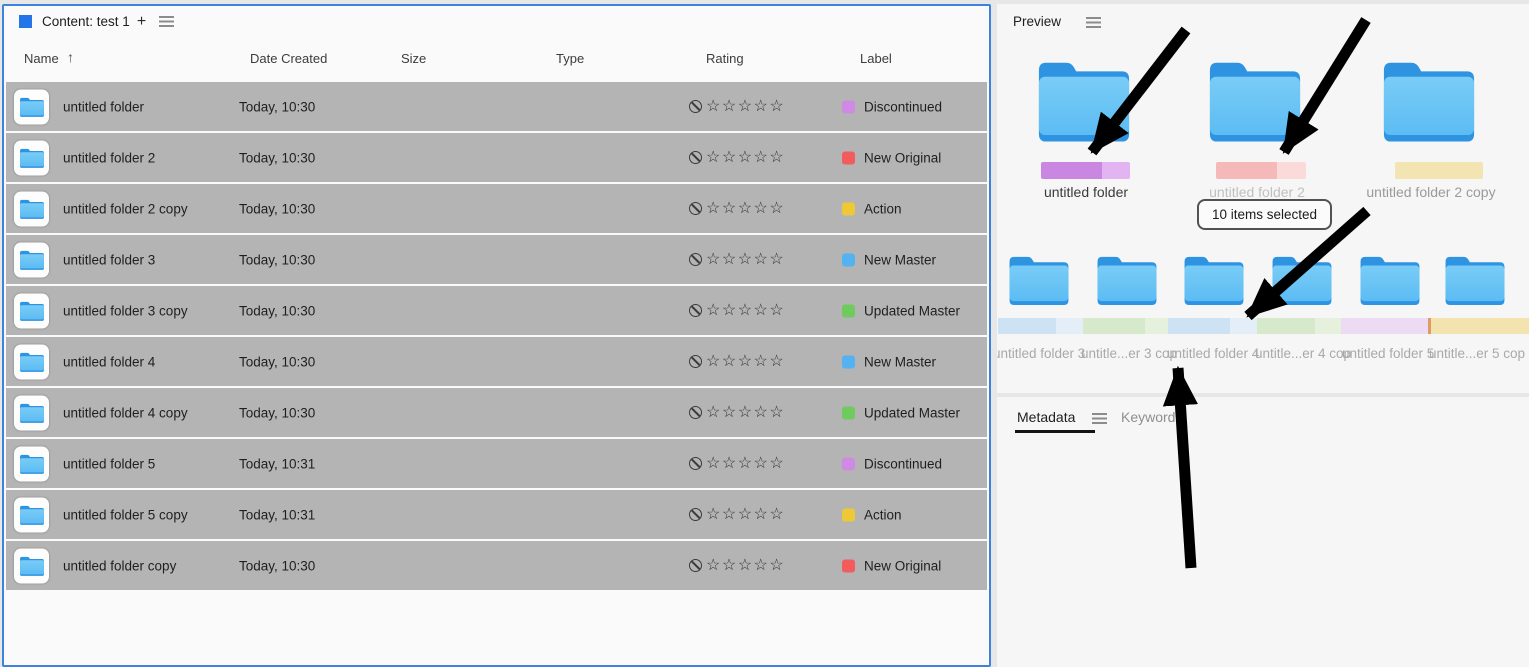 The image size is (1529, 667). I want to click on label-text: New Master, so click(900, 361).